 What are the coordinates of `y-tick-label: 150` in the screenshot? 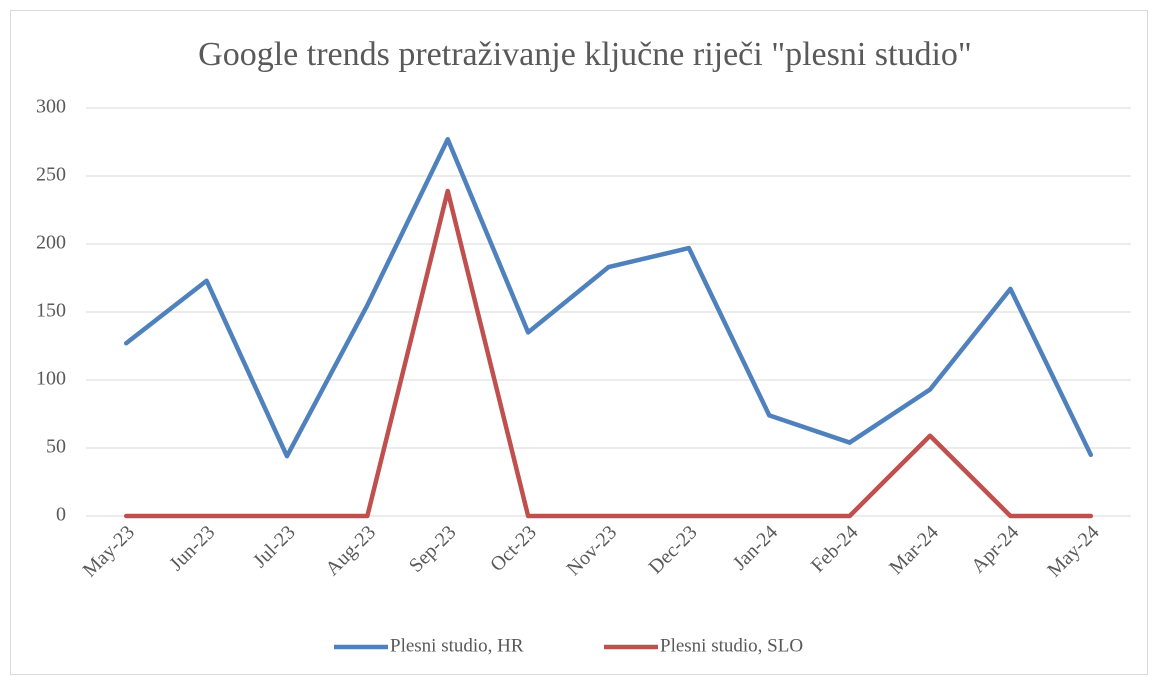 It's located at (51, 311).